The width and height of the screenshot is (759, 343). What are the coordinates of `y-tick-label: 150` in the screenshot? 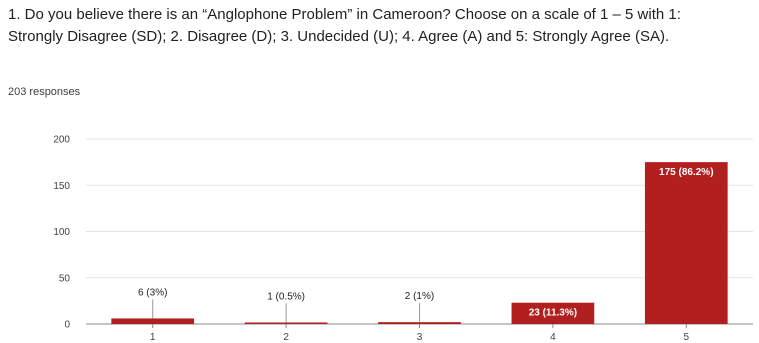 It's located at (61, 186).